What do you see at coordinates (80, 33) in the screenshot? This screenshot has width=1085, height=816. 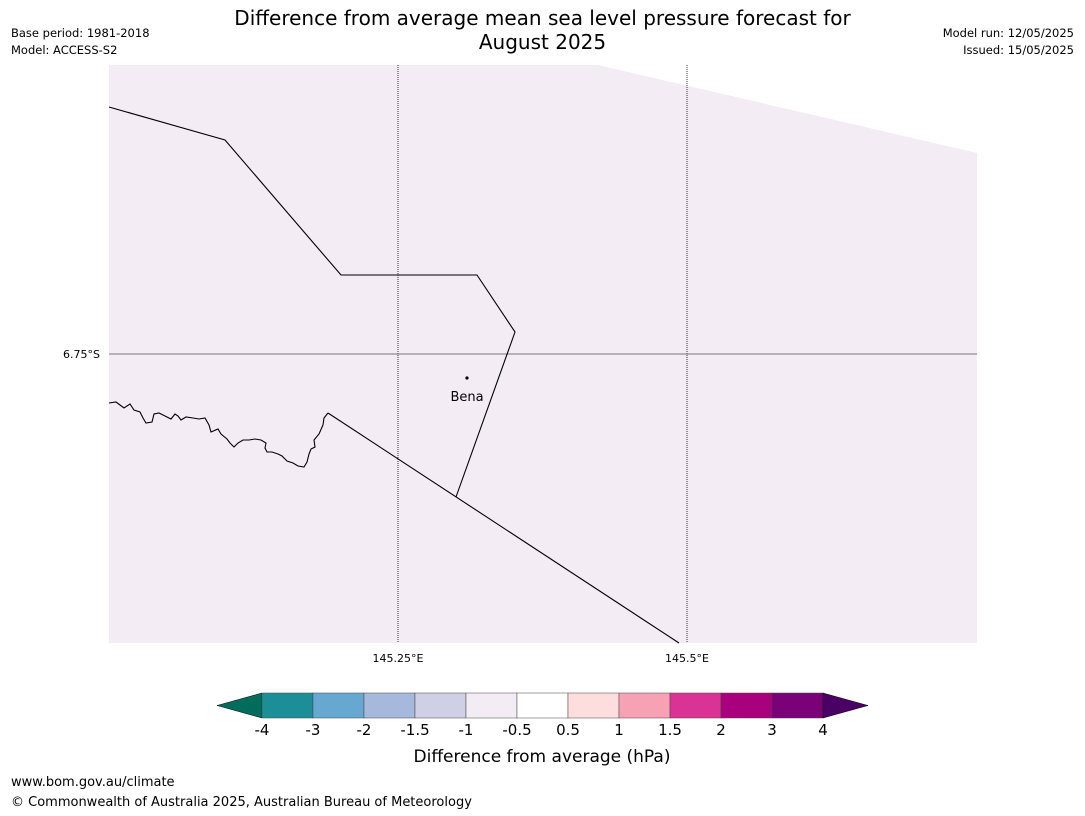 I see `base-period-text: Base period: 1981-2018` at bounding box center [80, 33].